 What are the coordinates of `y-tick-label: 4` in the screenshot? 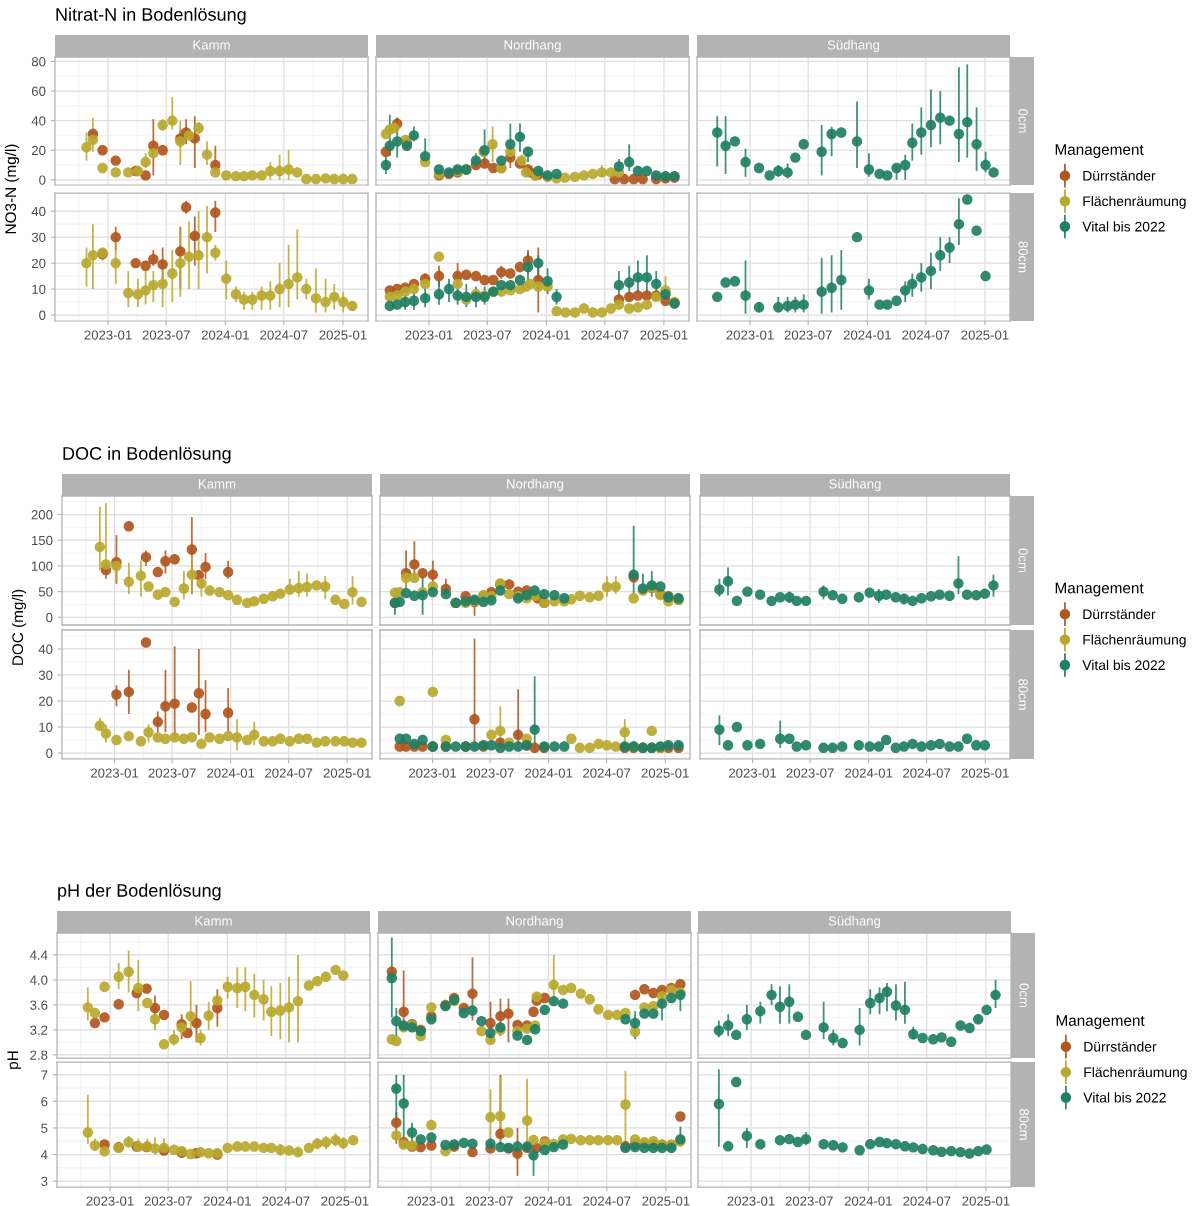 It's located at (44, 1155).